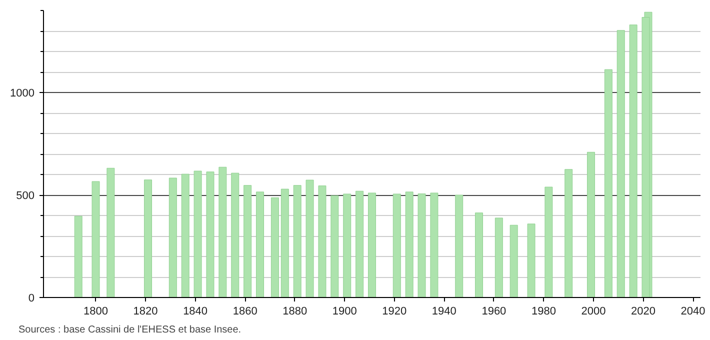 This screenshot has height=340, width=710. Describe the element at coordinates (693, 312) in the screenshot. I see `x-tick-label: 2040` at that location.